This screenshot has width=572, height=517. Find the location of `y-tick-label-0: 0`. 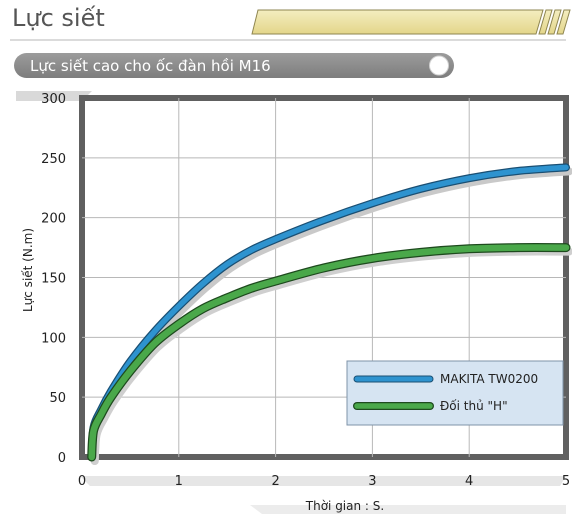

y-tick-label-0: 0 is located at coordinates (62, 458).